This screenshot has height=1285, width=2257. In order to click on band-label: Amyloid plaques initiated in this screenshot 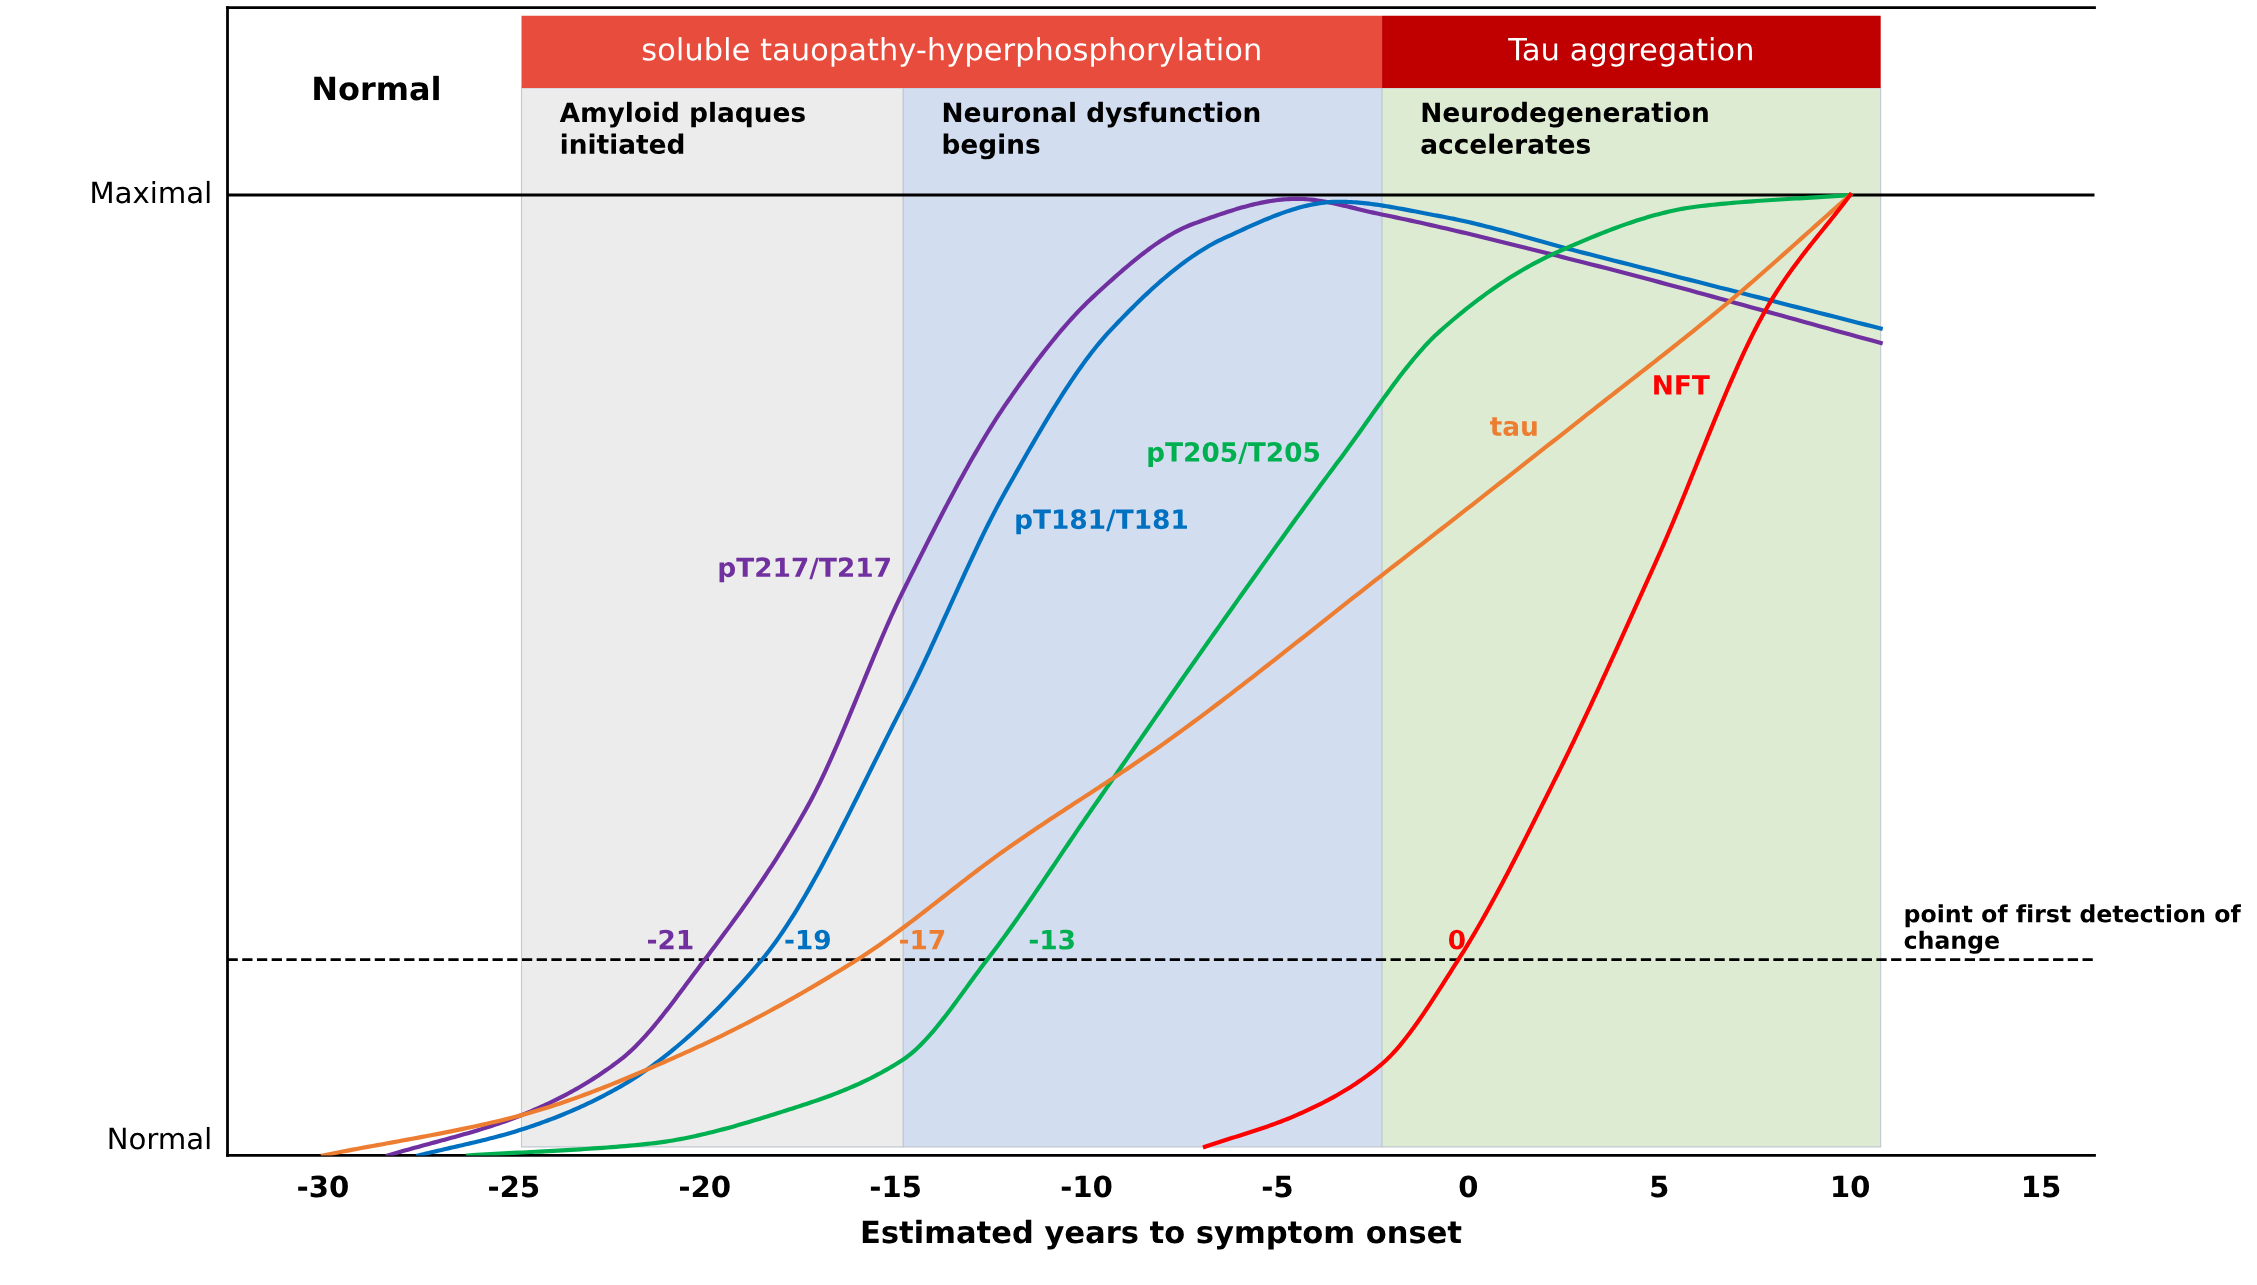, I will do `click(682, 128)`.